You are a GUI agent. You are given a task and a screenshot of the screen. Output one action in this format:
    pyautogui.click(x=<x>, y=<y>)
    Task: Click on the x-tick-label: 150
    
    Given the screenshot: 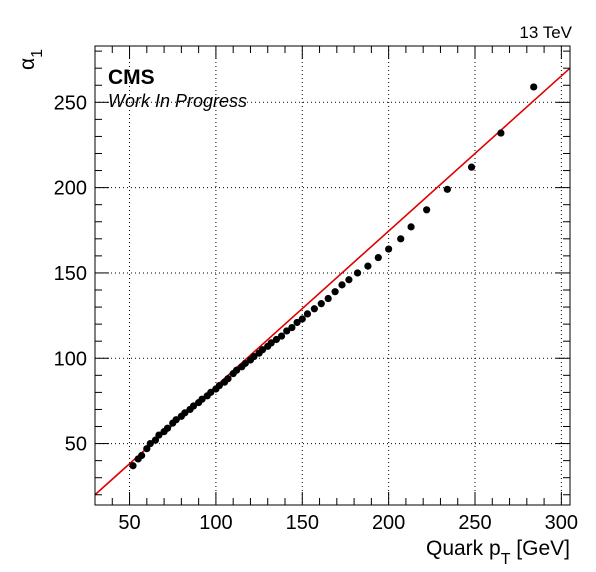 What is the action you would take?
    pyautogui.click(x=302, y=523)
    